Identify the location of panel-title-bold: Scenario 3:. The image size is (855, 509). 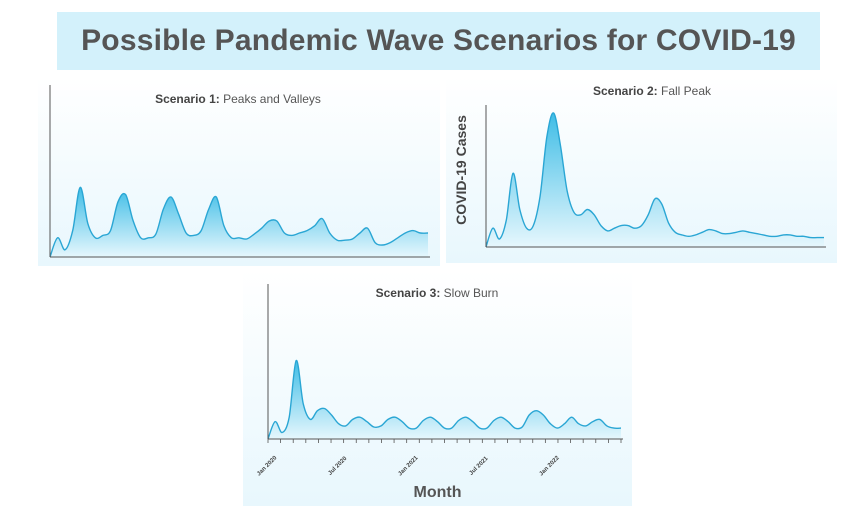
(408, 293).